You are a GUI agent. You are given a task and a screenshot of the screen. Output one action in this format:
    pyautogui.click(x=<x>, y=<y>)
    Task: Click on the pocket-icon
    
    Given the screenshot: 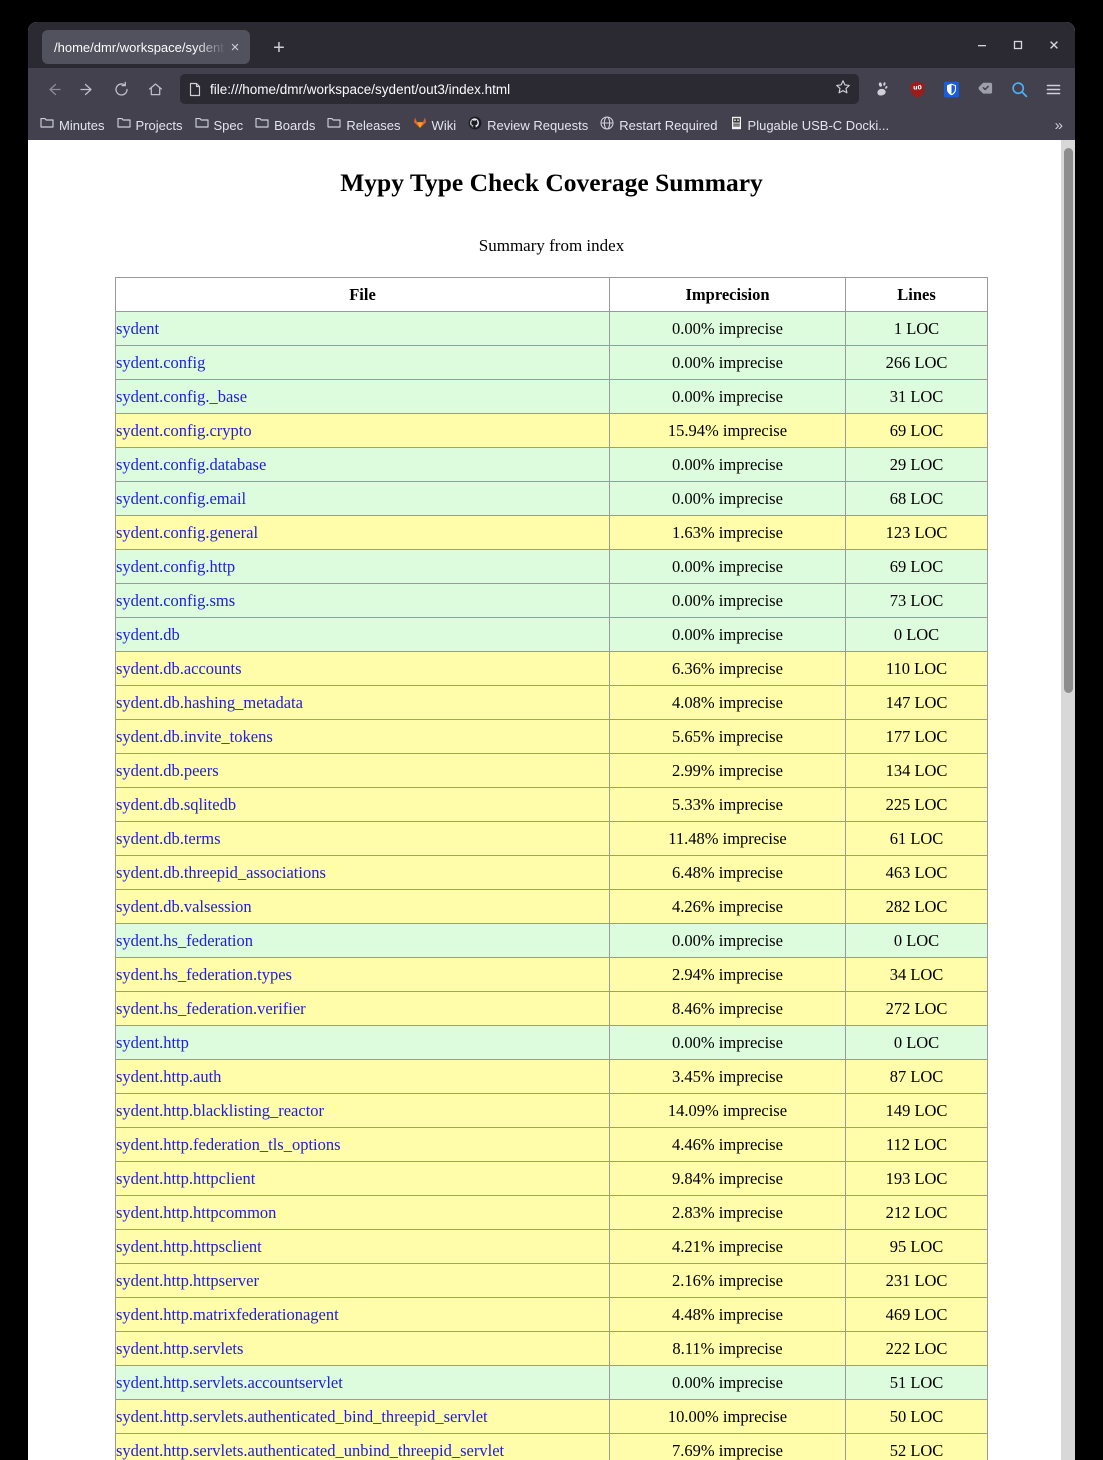 What is the action you would take?
    pyautogui.click(x=985, y=89)
    